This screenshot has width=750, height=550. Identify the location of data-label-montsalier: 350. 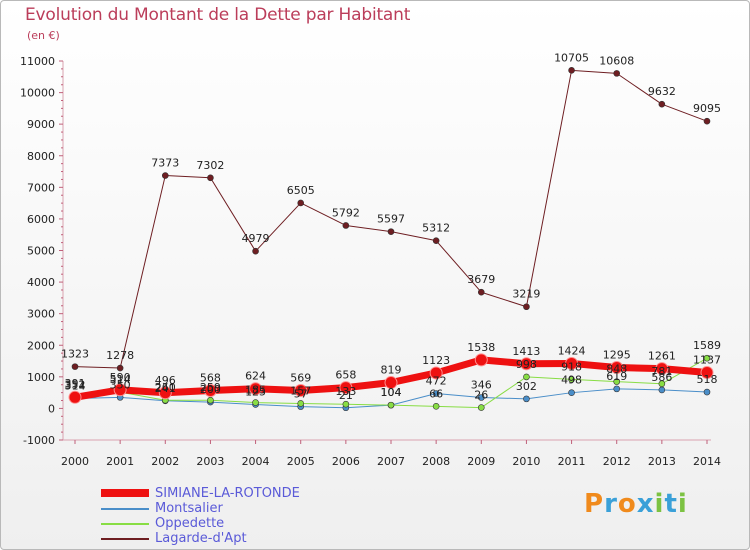
(120, 384).